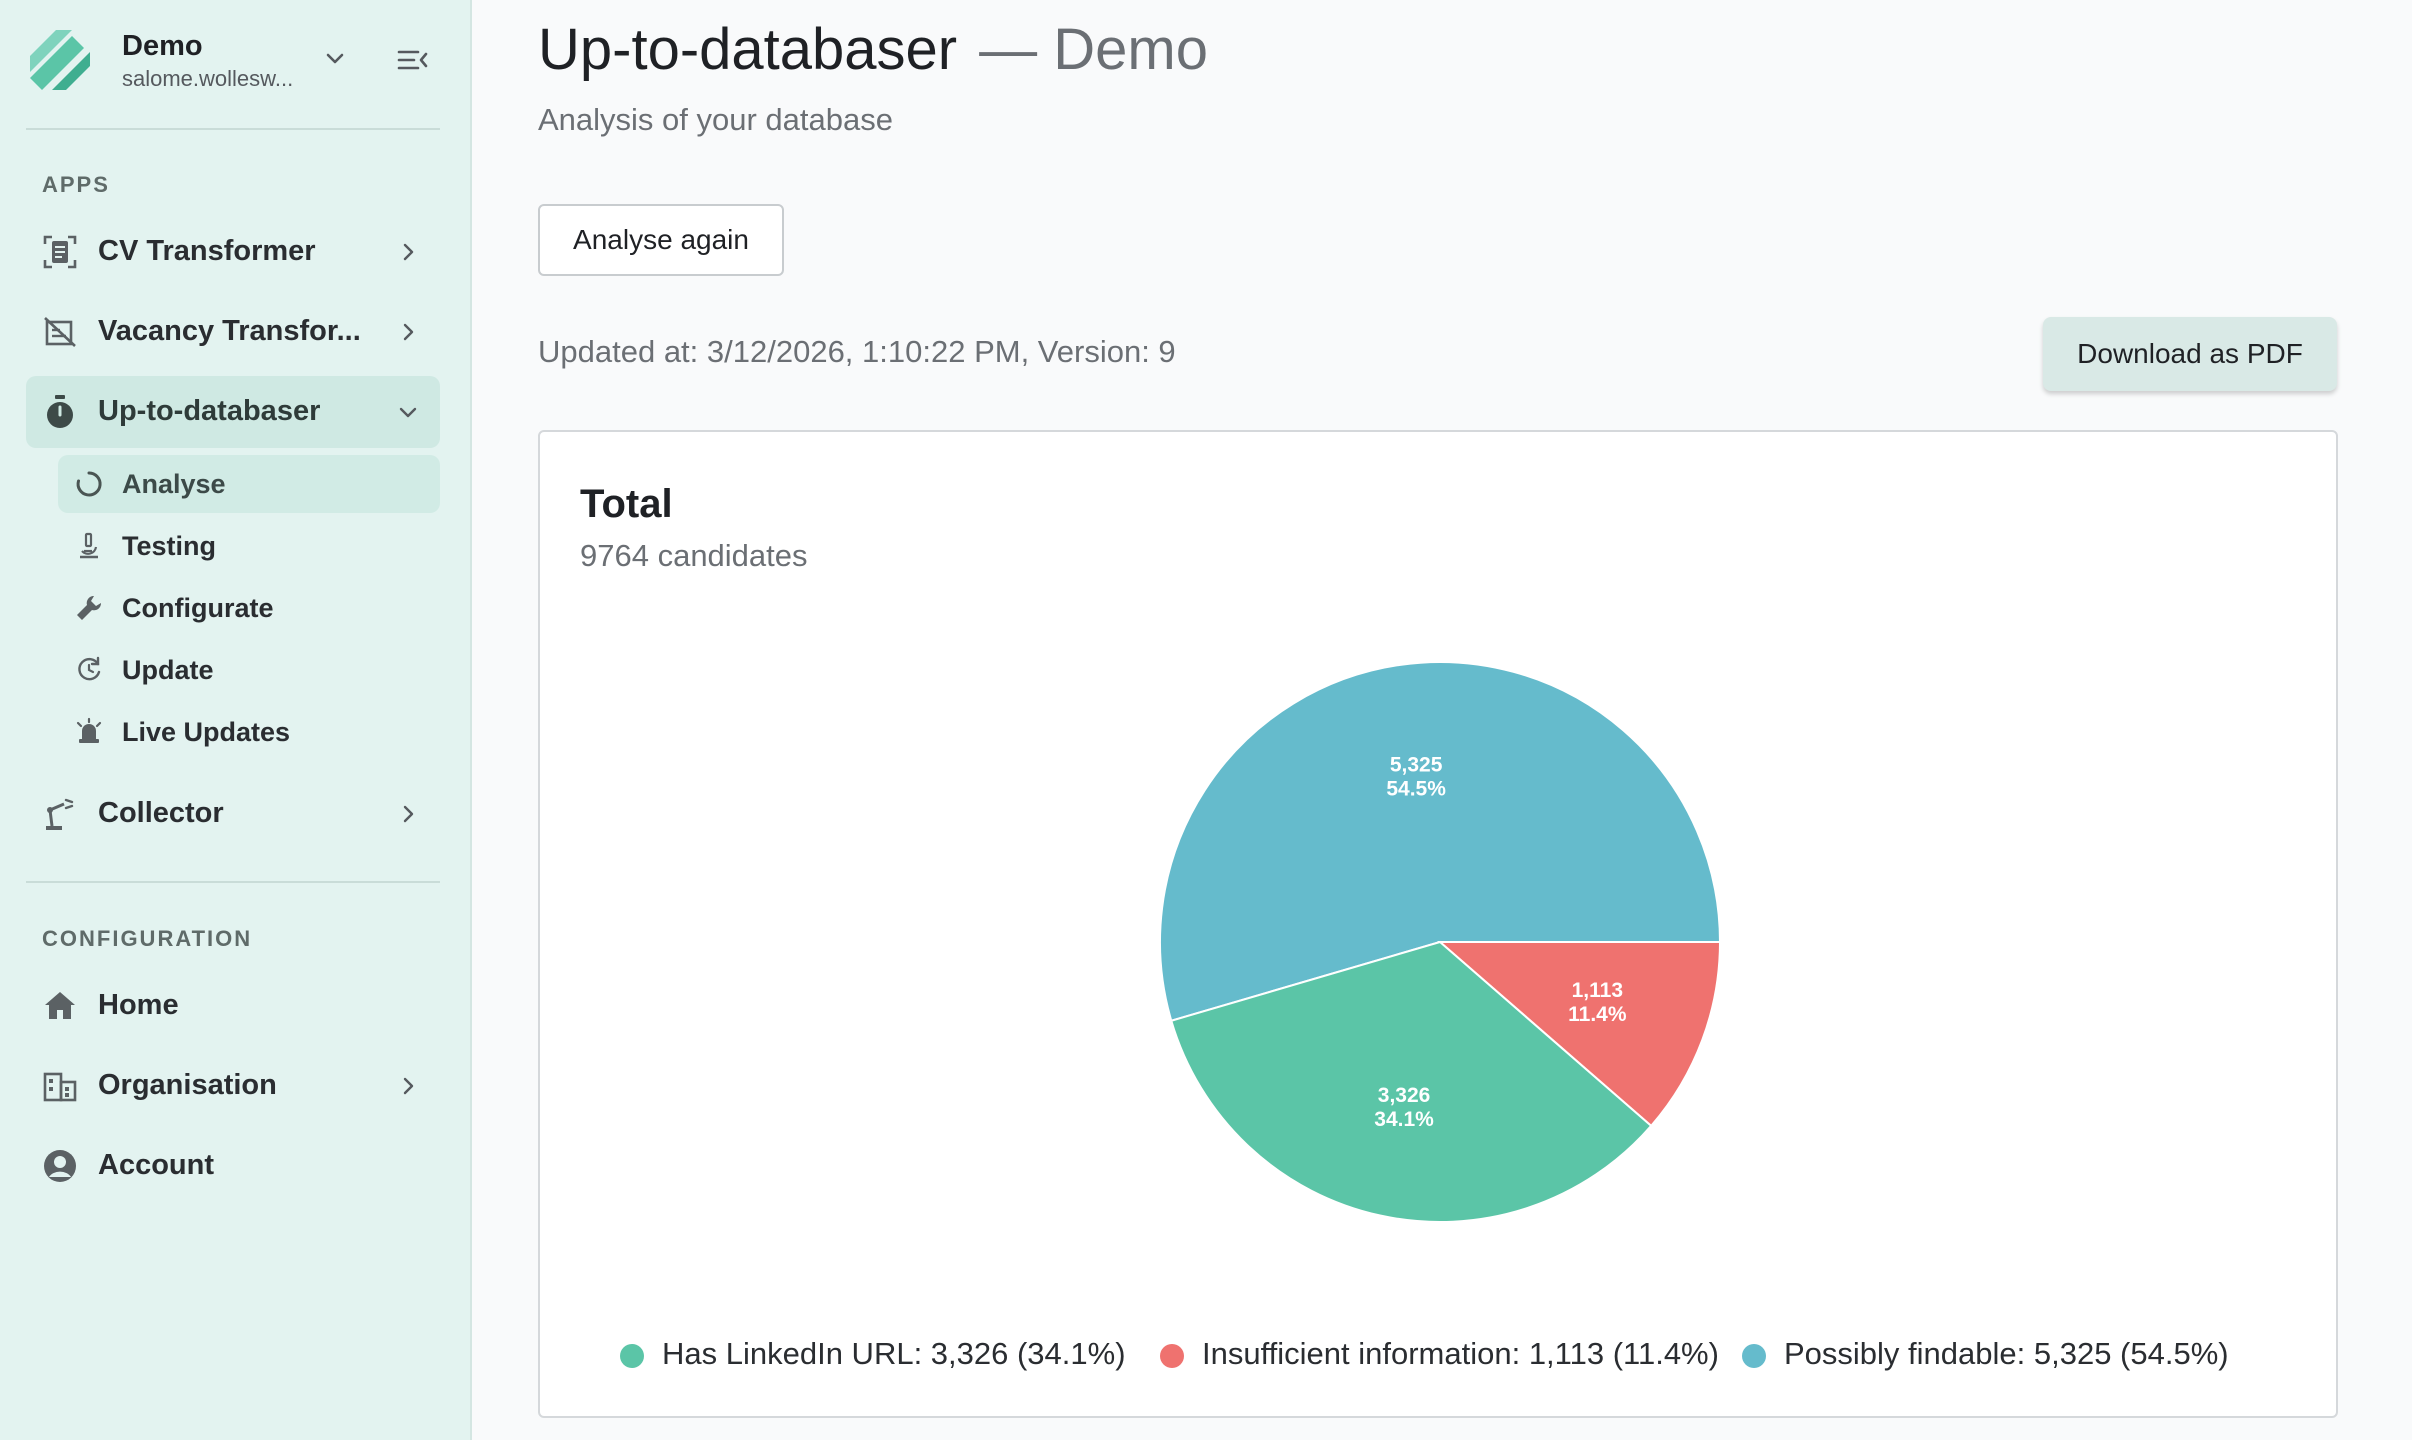 The image size is (2412, 1440). I want to click on building-icon, so click(60, 1087).